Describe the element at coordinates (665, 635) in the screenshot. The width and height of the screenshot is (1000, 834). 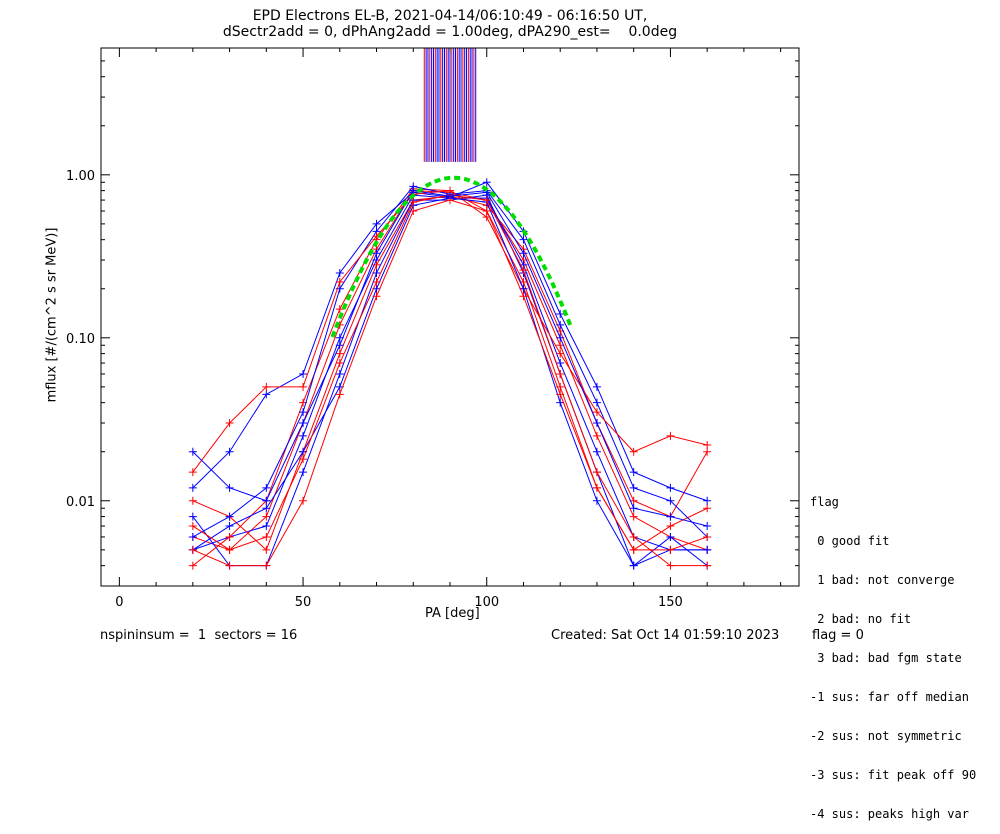
I see `footer-created: Created: Sat Oct 14 01:59:10 2023` at that location.